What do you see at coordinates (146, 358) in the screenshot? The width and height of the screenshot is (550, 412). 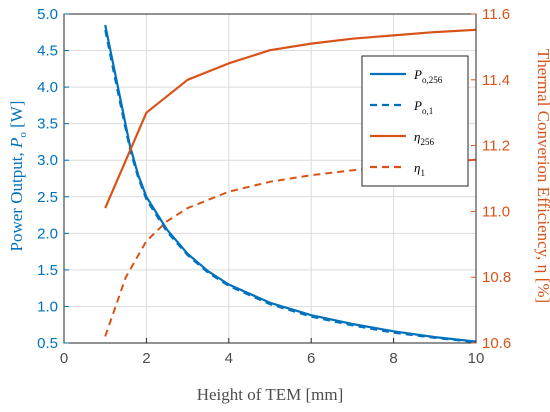 I see `x-tick-label: 2` at bounding box center [146, 358].